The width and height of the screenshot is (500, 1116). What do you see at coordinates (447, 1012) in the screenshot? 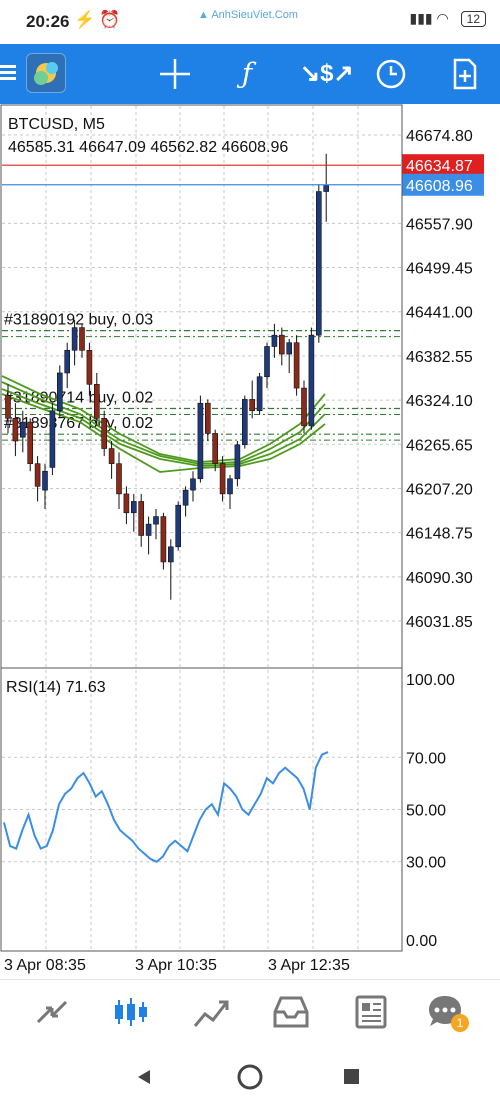
I see `messages-icon: 1` at bounding box center [447, 1012].